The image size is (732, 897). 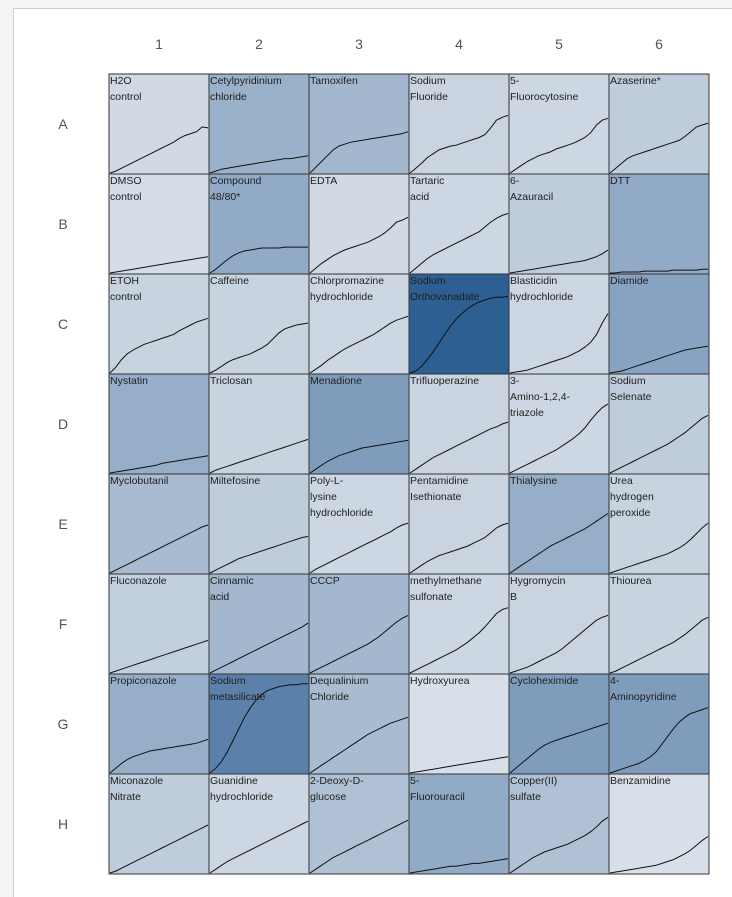 I want to click on well-A3: Tamoxifen, so click(x=359, y=124).